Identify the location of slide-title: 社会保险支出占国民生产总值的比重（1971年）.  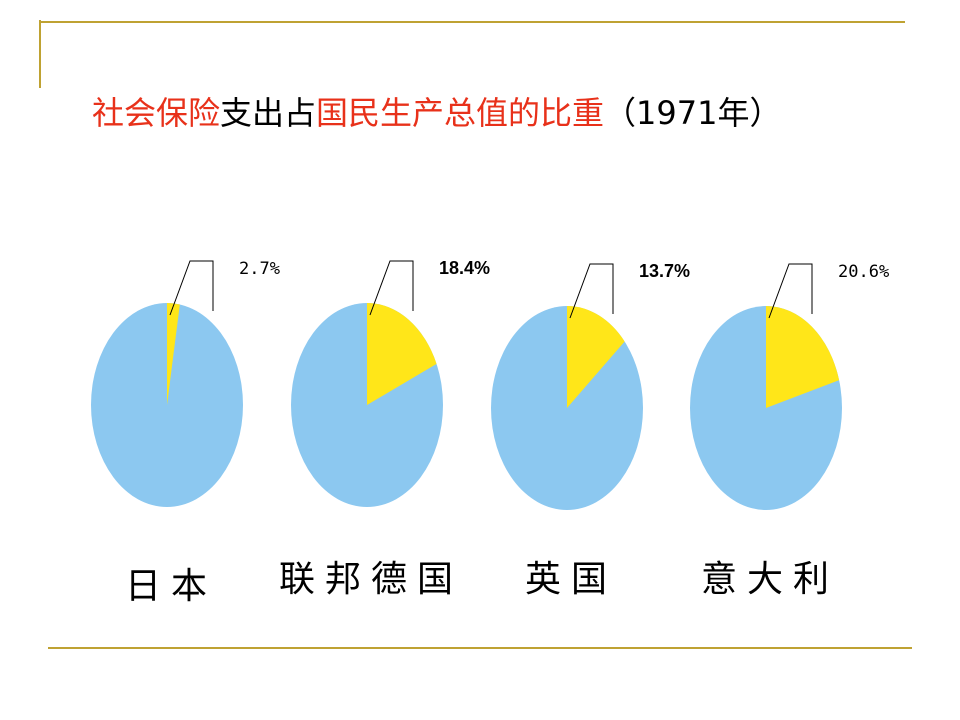
(437, 113).